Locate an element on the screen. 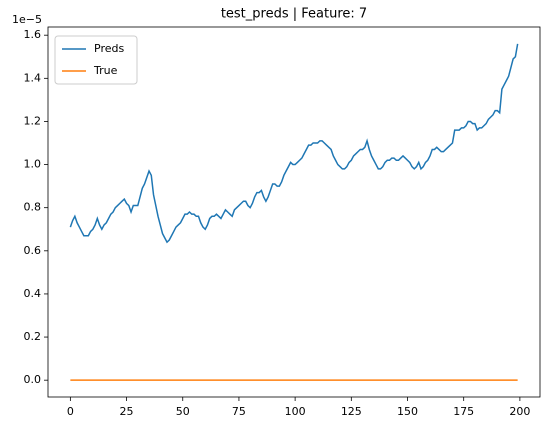  y-tick-label: 0.0 is located at coordinates (33, 379).